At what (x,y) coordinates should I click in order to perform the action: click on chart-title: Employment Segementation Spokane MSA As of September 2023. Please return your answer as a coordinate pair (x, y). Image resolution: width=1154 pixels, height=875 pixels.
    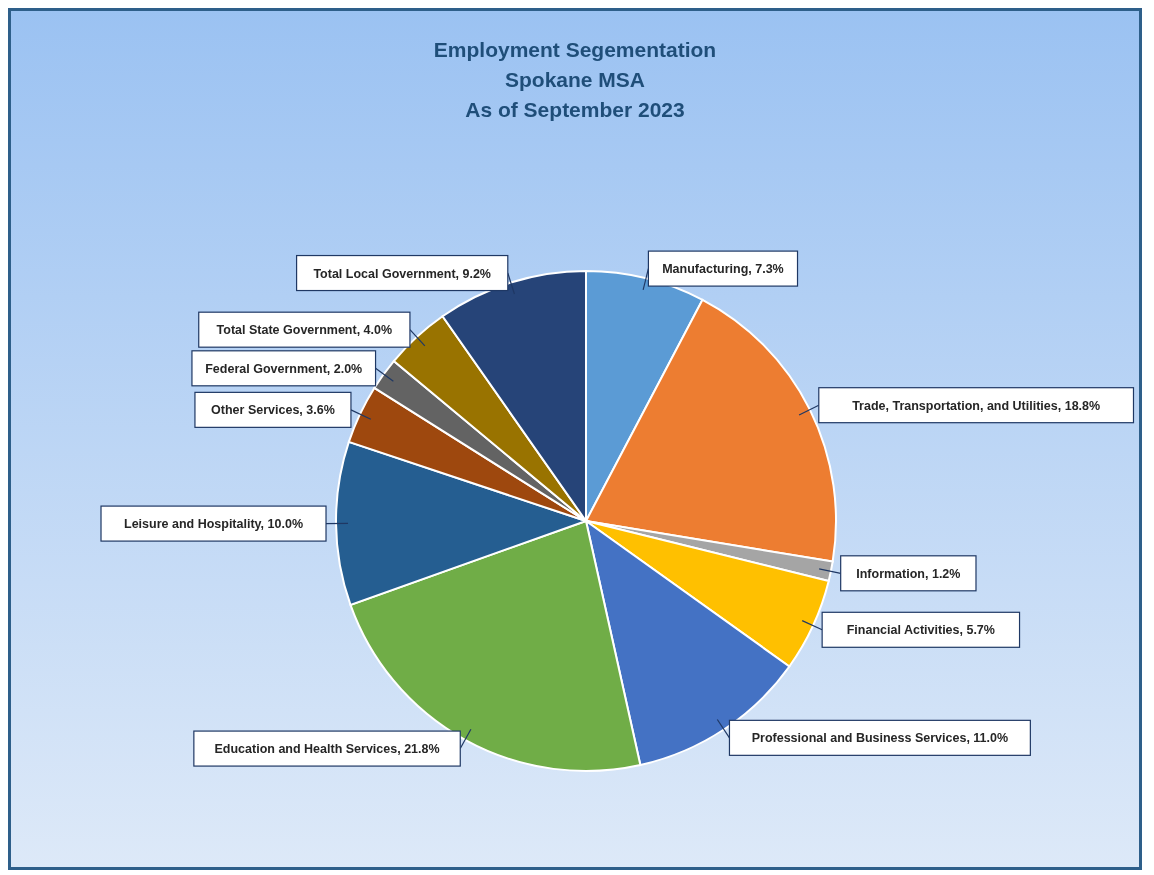
    Looking at the image, I should click on (575, 80).